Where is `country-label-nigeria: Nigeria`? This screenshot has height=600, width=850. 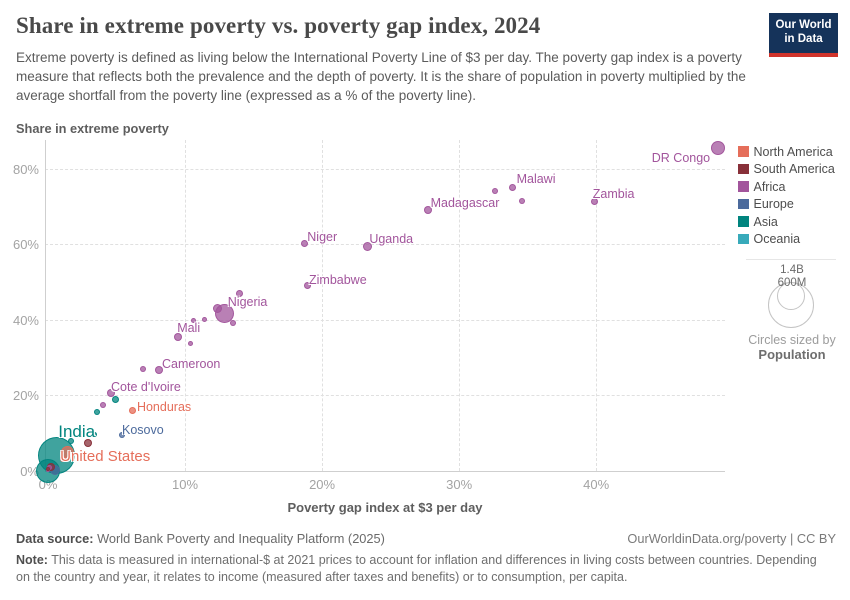
country-label-nigeria: Nigeria is located at coordinates (247, 302).